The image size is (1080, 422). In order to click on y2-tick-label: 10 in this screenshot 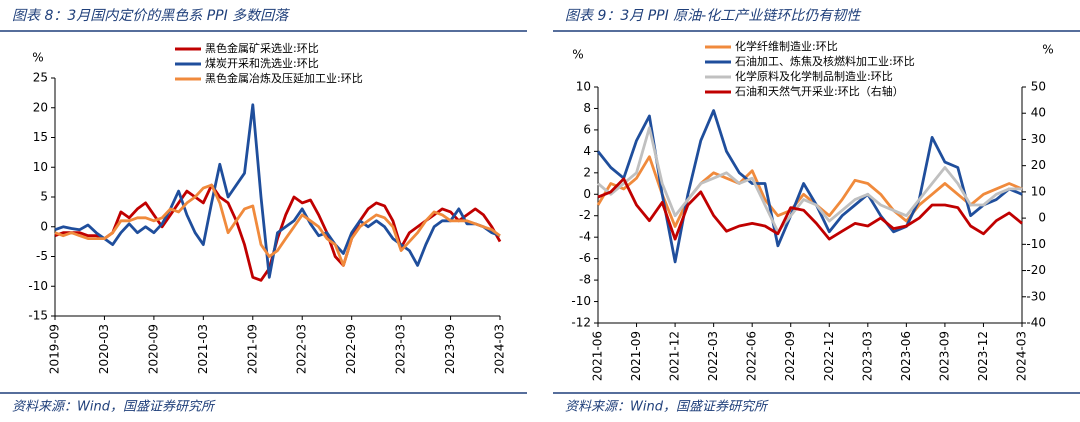, I will do `click(1038, 191)`.